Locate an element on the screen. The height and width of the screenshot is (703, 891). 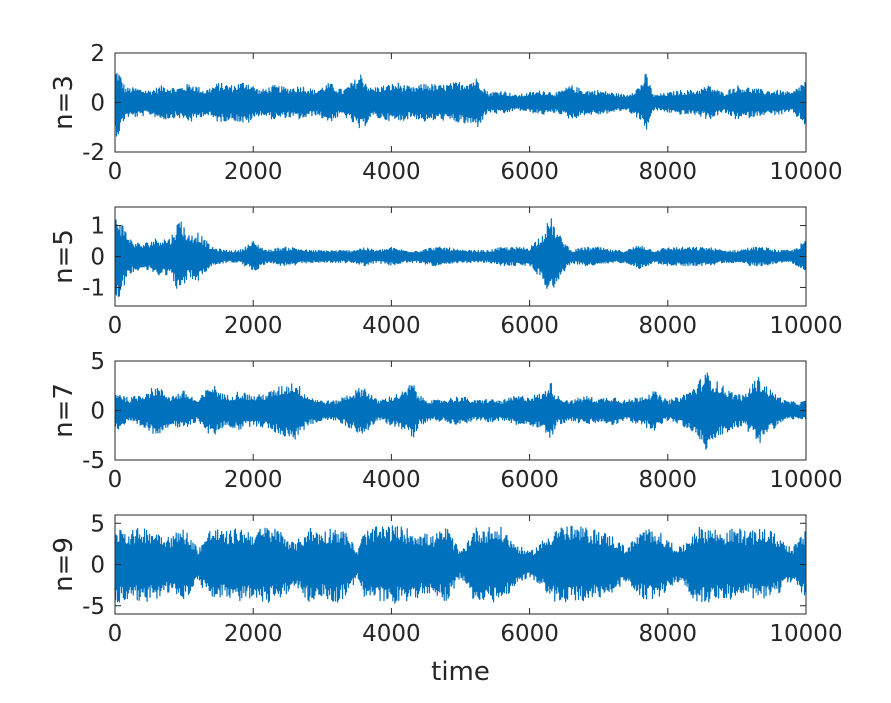
y-axis-label: n=3 is located at coordinates (64, 102).